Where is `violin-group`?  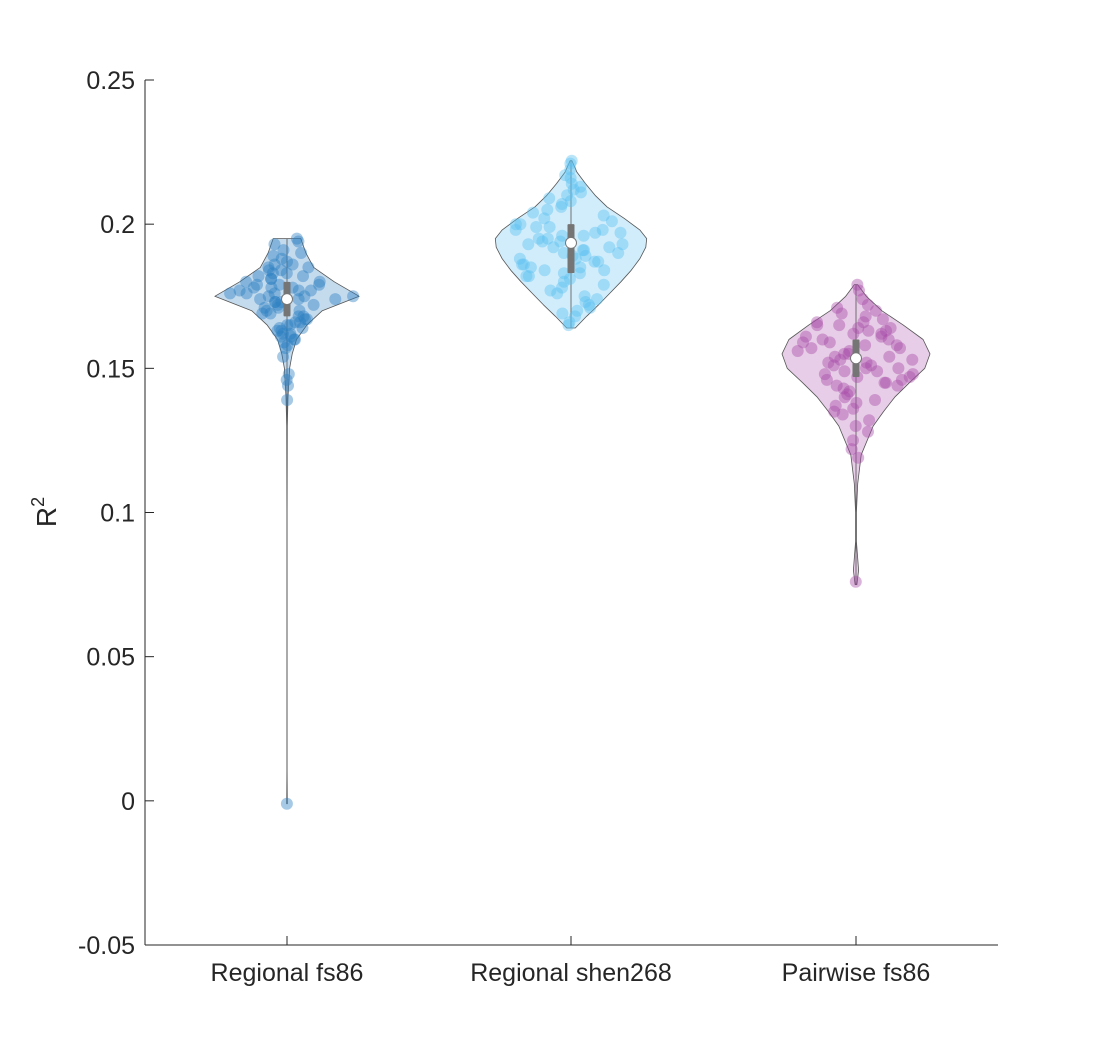
violin-group is located at coordinates (571, 243).